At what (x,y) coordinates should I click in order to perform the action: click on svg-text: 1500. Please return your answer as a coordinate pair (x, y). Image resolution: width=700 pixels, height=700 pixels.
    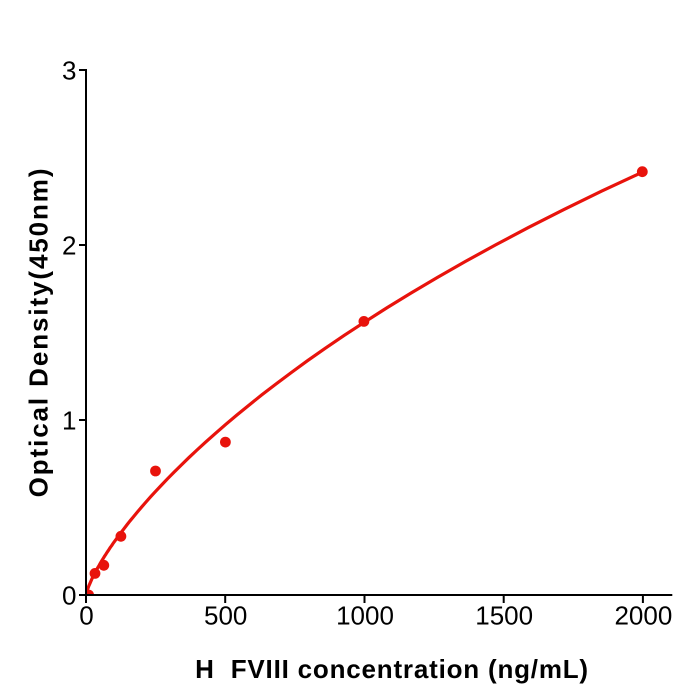
    Looking at the image, I should click on (504, 616).